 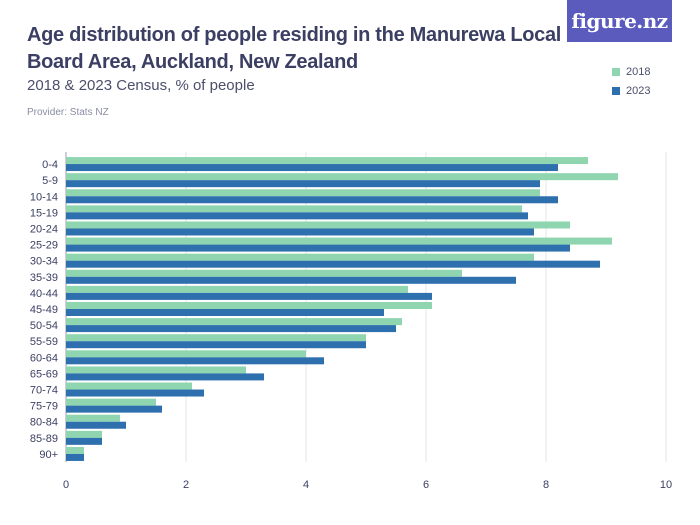 What do you see at coordinates (50, 181) in the screenshot?
I see `y-tick-label-5-9: 5-9` at bounding box center [50, 181].